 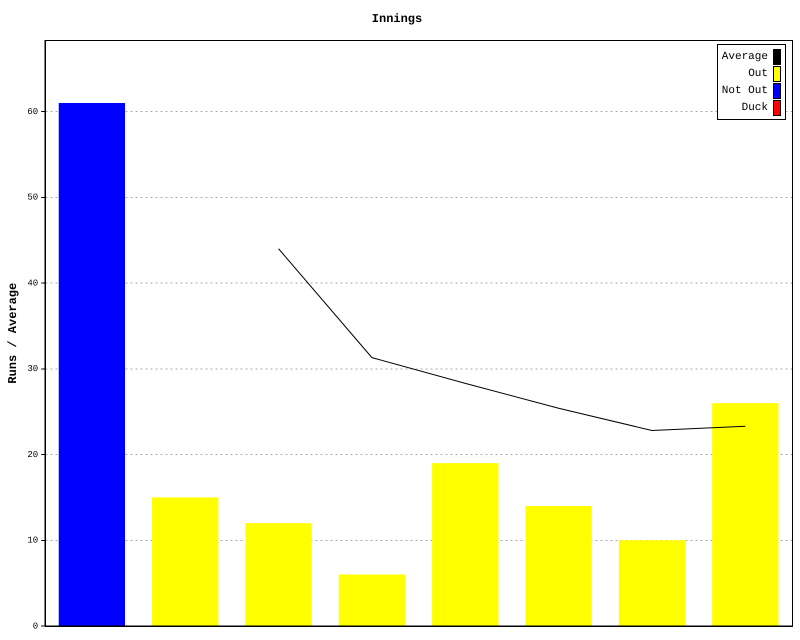 What do you see at coordinates (758, 74) in the screenshot?
I see `legend-label: Out` at bounding box center [758, 74].